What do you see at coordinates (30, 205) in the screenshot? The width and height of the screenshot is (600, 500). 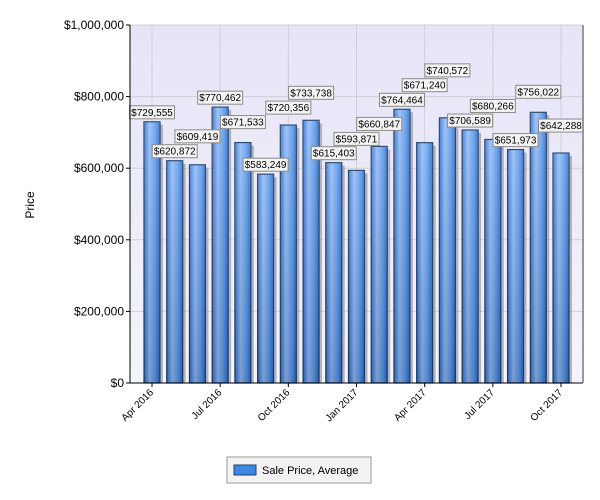 I see `y-axis-label: Price` at bounding box center [30, 205].